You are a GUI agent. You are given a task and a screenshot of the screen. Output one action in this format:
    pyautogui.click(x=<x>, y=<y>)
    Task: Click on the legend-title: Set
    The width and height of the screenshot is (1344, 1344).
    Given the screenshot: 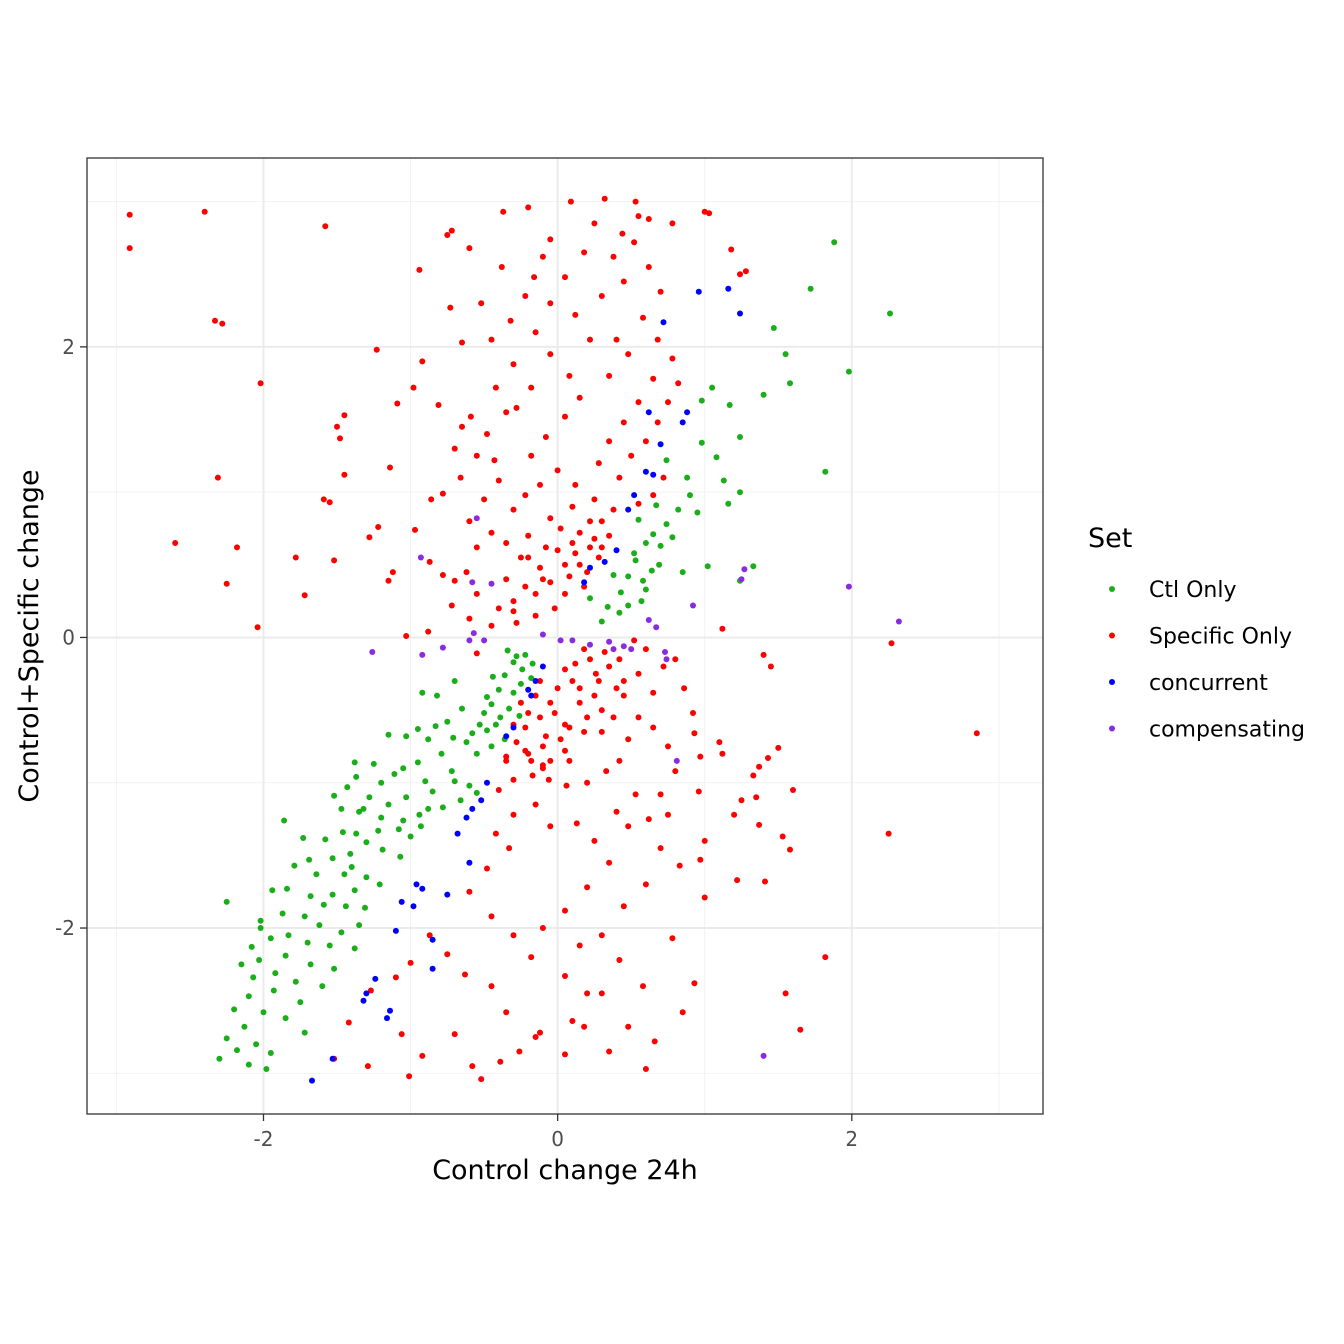 What is the action you would take?
    pyautogui.click(x=1110, y=538)
    